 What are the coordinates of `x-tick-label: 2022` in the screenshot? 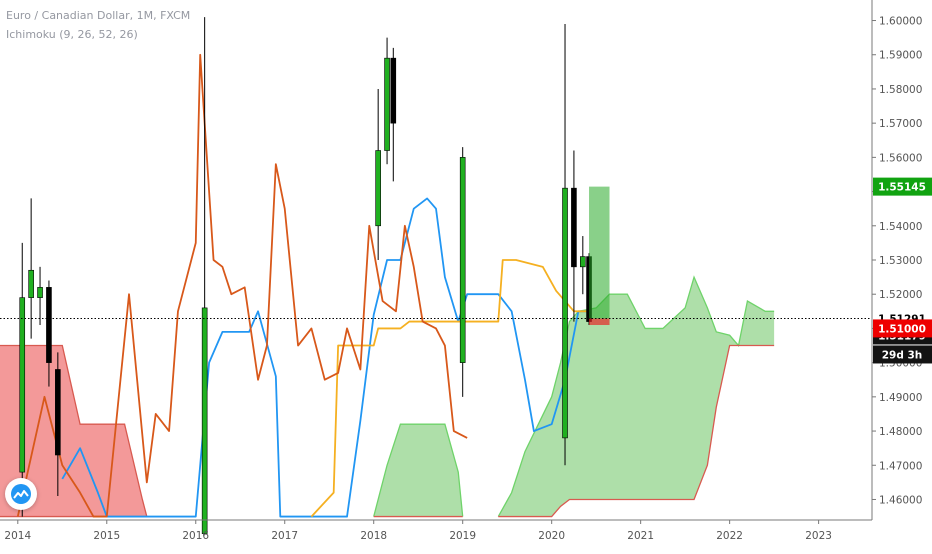 It's located at (729, 536).